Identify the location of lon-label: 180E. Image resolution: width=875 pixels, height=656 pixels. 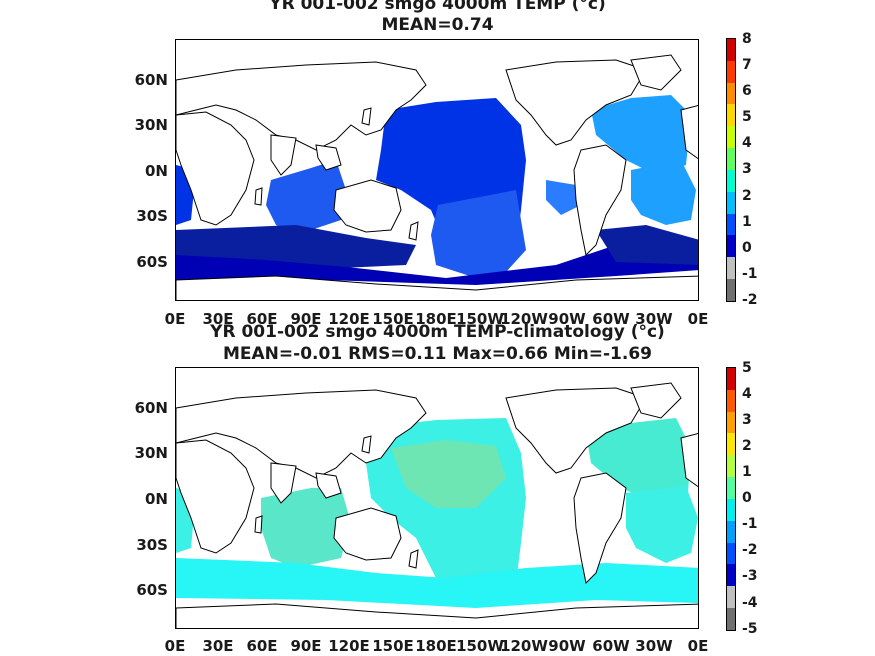
(436, 646).